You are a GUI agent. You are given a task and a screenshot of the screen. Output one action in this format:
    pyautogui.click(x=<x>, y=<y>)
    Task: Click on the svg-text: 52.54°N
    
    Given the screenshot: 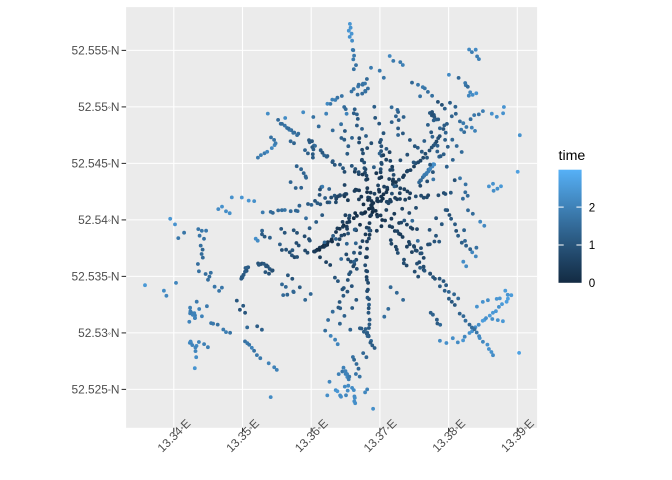 What is the action you would take?
    pyautogui.click(x=98, y=220)
    